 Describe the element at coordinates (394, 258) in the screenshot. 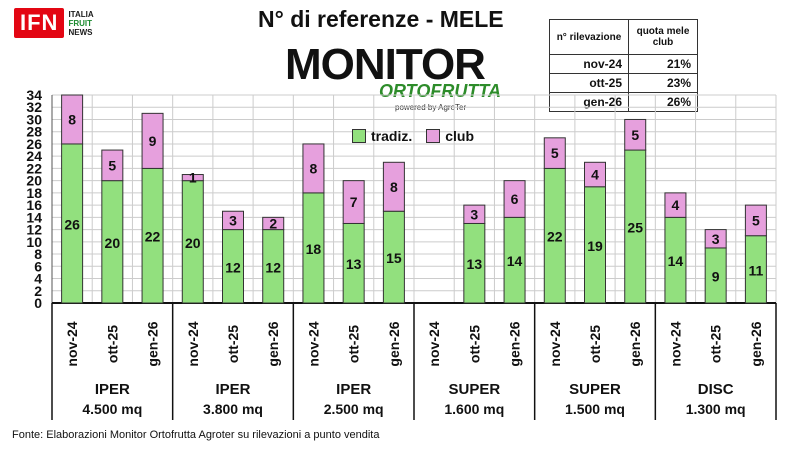

I see `bar-label-tradiz: 15` at that location.